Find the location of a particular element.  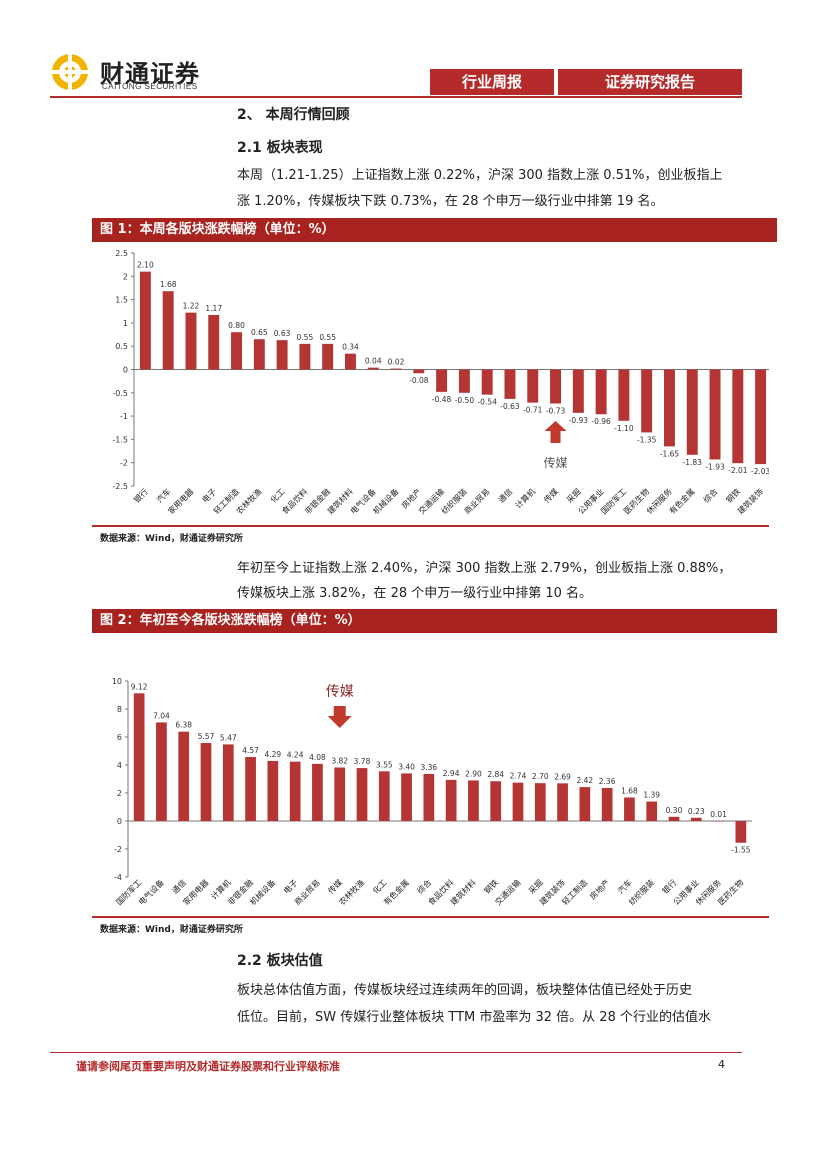

y-tick-label: -0.5 is located at coordinates (120, 393).